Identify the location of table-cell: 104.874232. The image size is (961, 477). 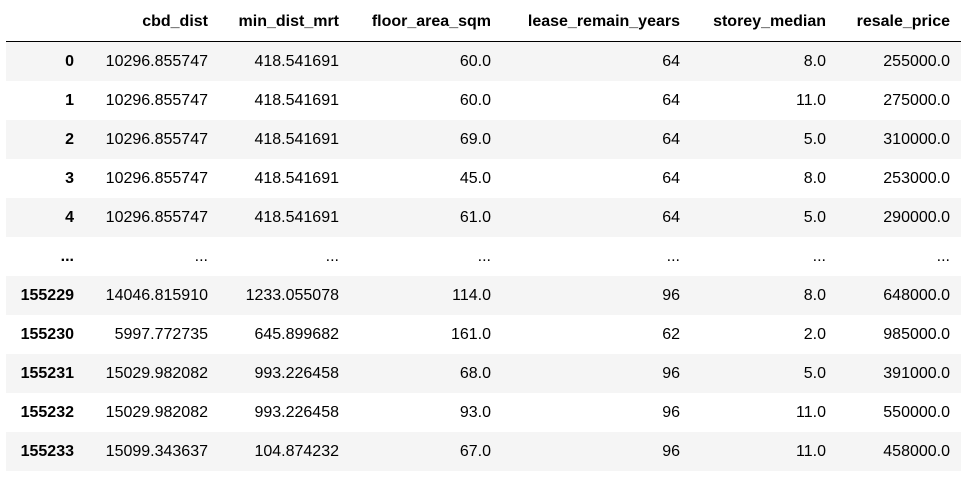
(296, 451).